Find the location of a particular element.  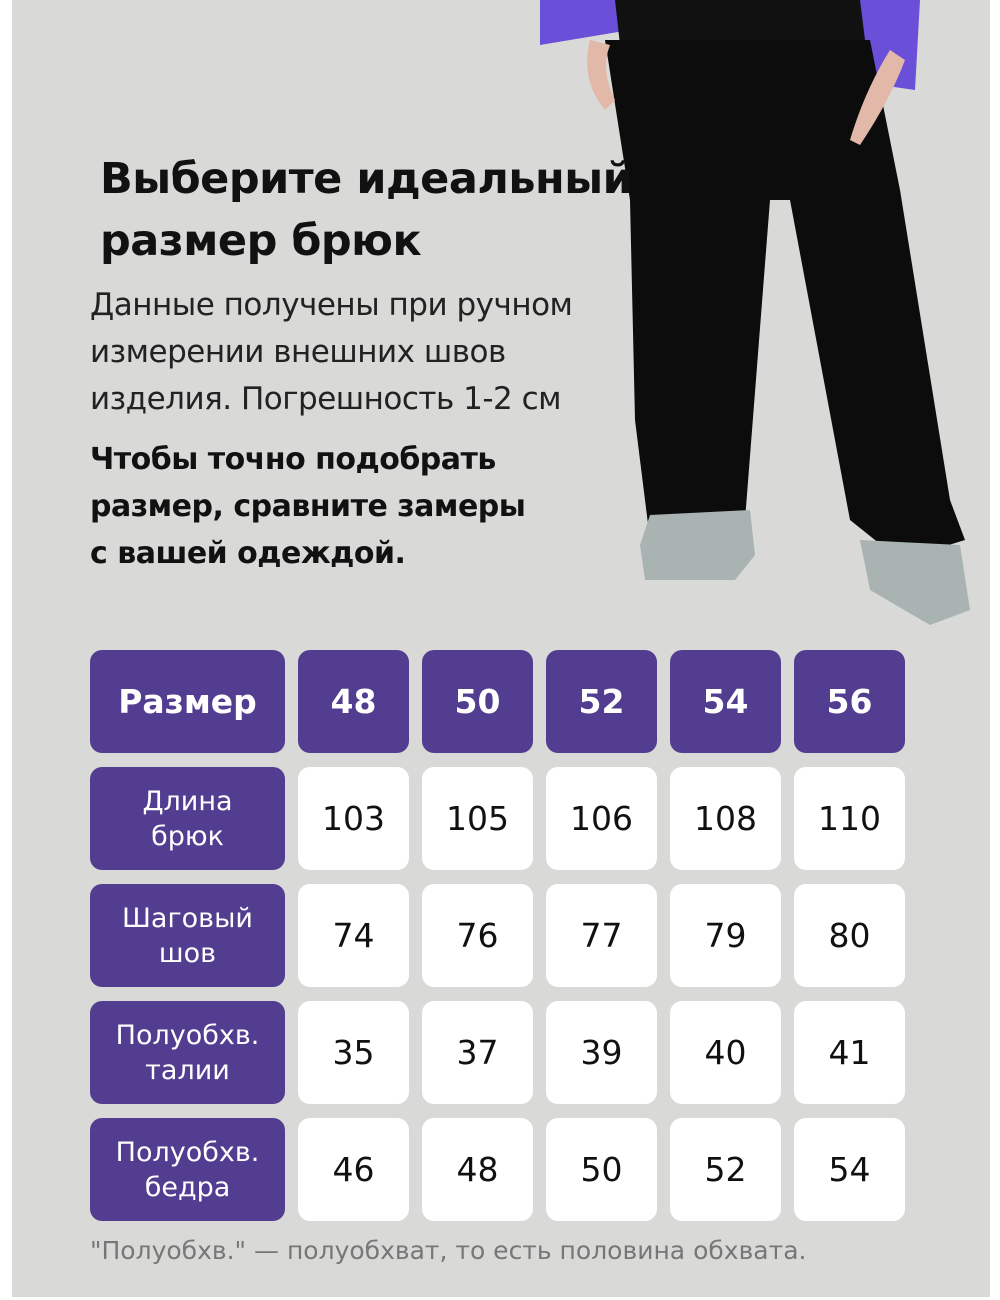

row-label-line: Длина is located at coordinates (187, 801).